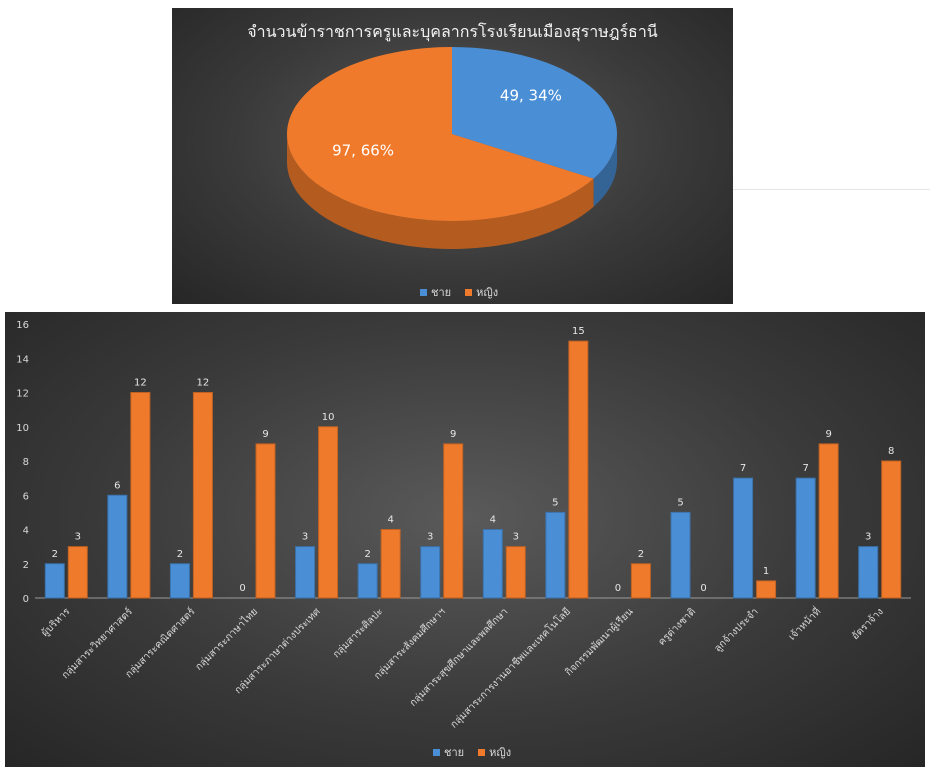  Describe the element at coordinates (804, 623) in the screenshot. I see `x-tick-label: เจ้าหน้าที่` at that location.